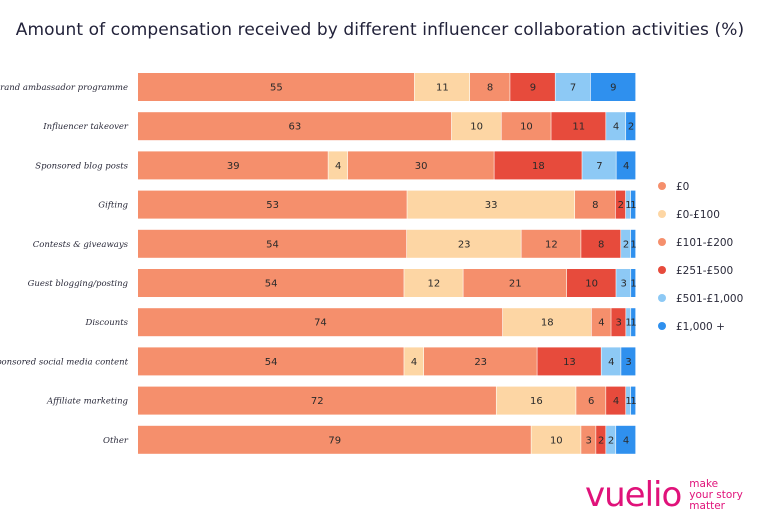  I want to click on data-label: 79, so click(334, 440).